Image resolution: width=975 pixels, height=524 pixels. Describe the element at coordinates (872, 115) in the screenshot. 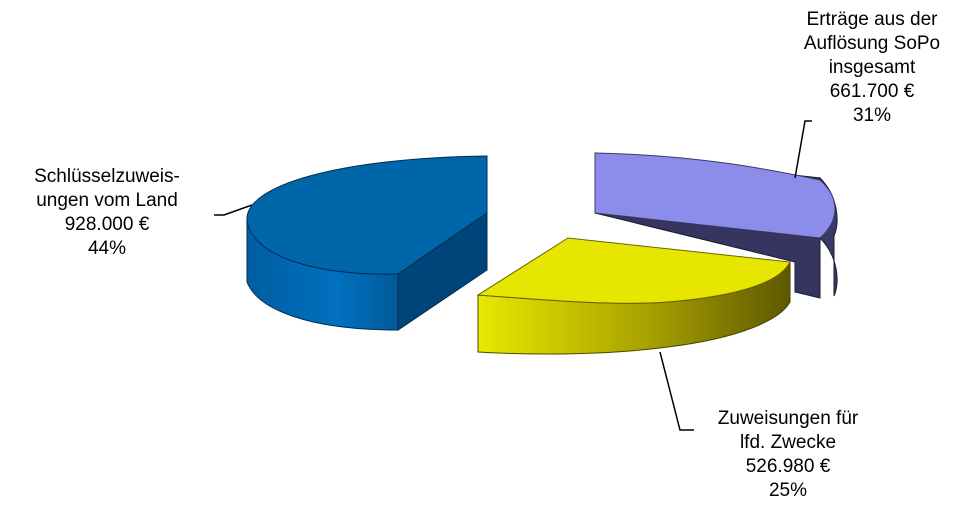

I see `data-label-sopo-percent: 31%` at that location.